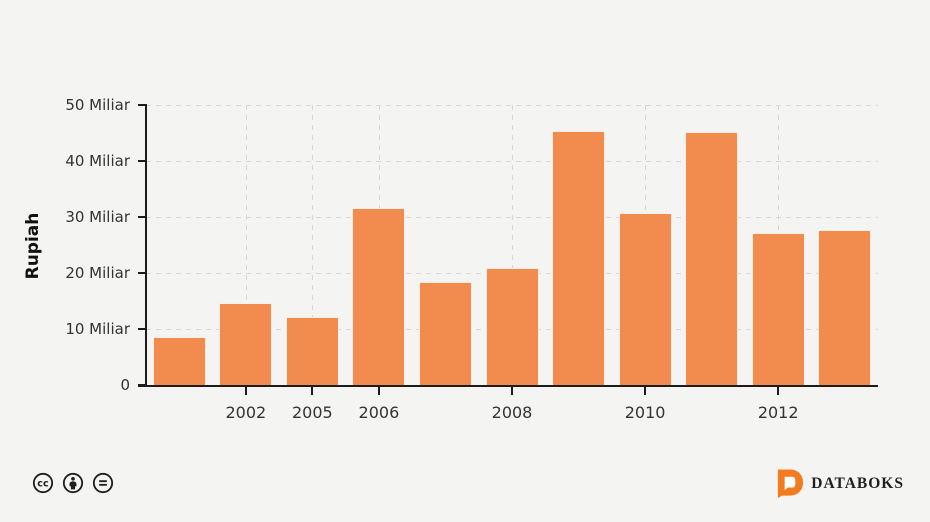  Describe the element at coordinates (246, 412) in the screenshot. I see `x-axis-label: 2002` at that location.